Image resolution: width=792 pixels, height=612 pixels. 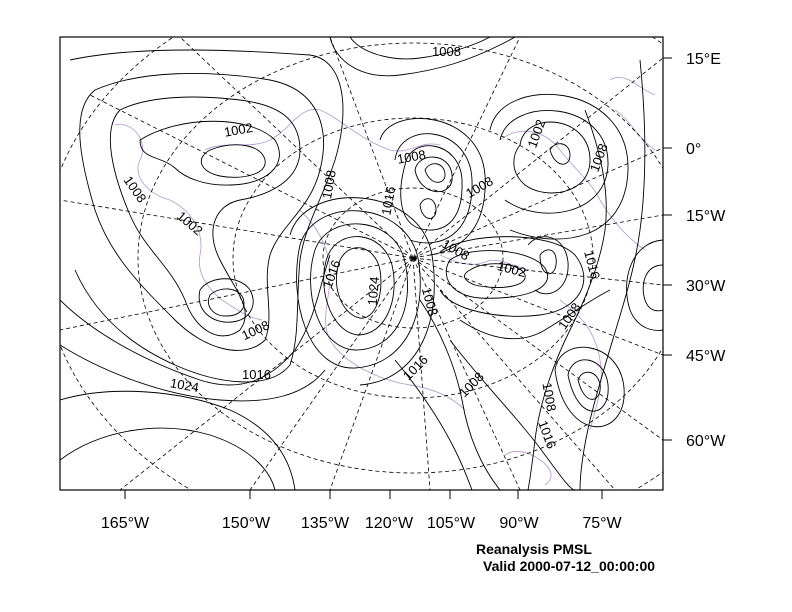 What do you see at coordinates (125, 523) in the screenshot?
I see `bottom-tick-label: 165°W` at bounding box center [125, 523].